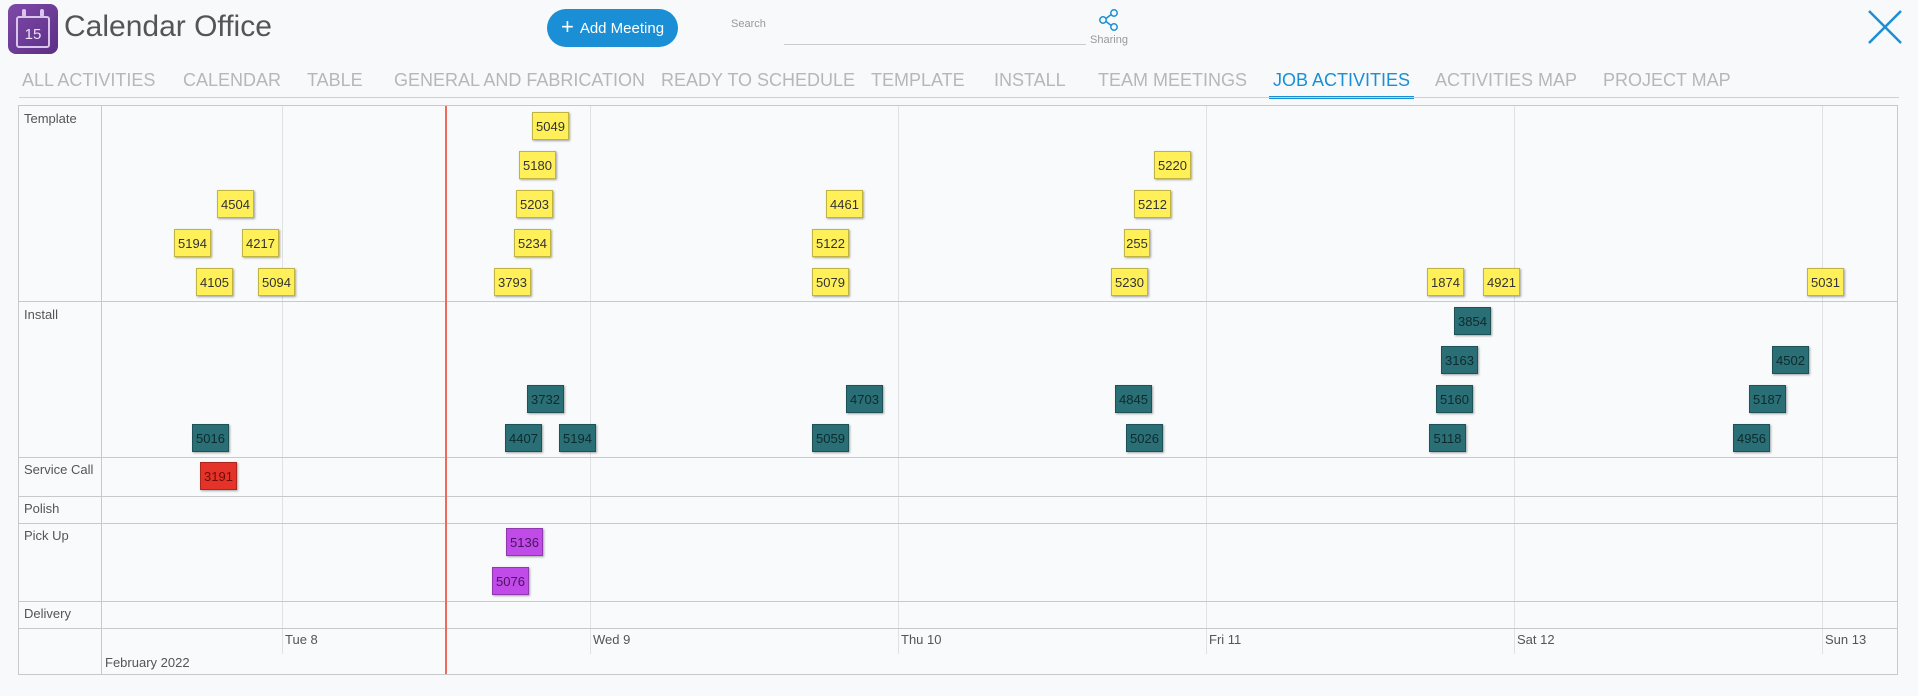 The width and height of the screenshot is (1918, 696). What do you see at coordinates (1172, 165) in the screenshot?
I see `activity-chip-template: 5220` at bounding box center [1172, 165].